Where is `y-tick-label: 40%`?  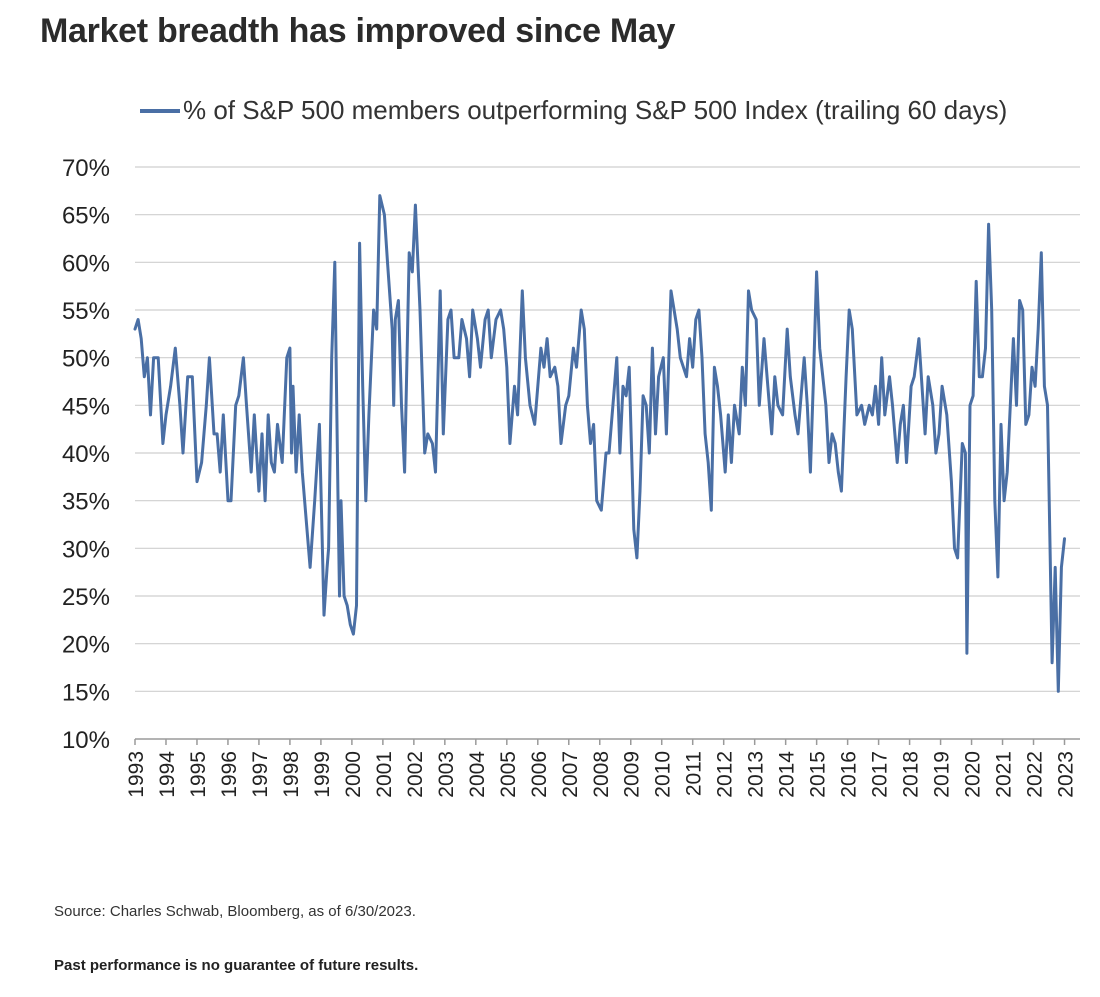
y-tick-label: 40% is located at coordinates (86, 454).